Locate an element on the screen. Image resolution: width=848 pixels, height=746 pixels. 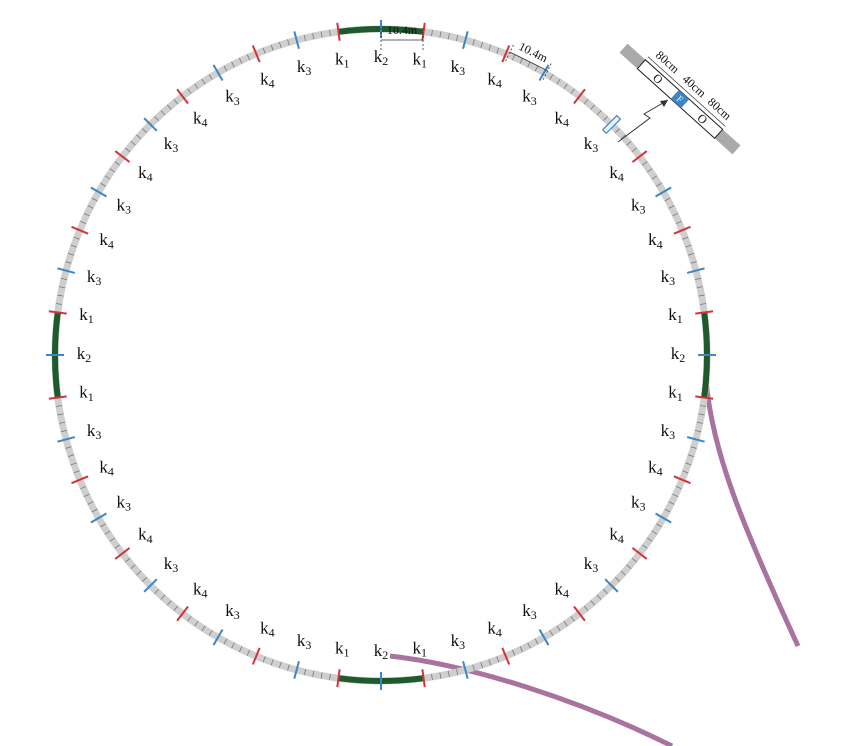
pointer-head is located at coordinates (664, 103).